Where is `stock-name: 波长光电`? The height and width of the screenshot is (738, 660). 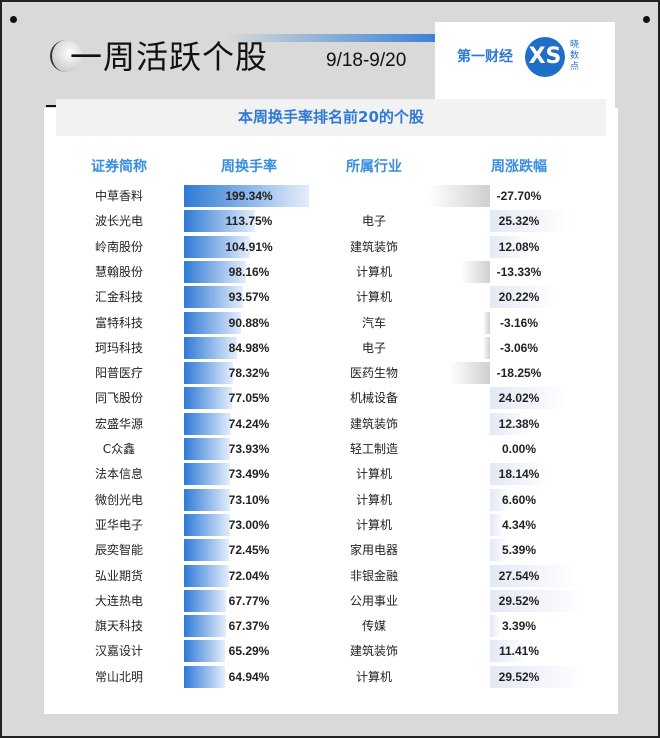
stock-name: 波长光电 is located at coordinates (118, 221).